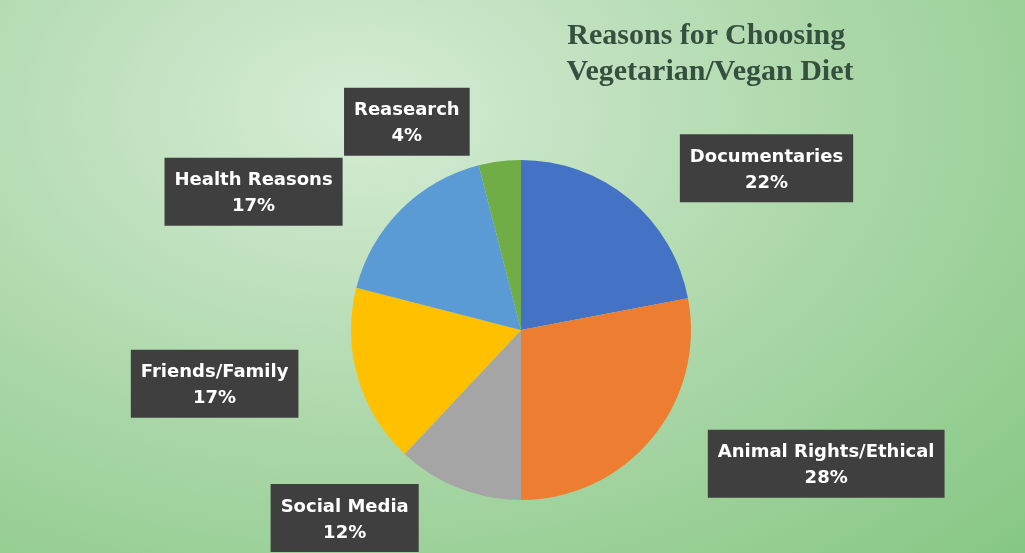 The width and height of the screenshot is (1025, 553). I want to click on slice-label: Documentaries, so click(766, 155).